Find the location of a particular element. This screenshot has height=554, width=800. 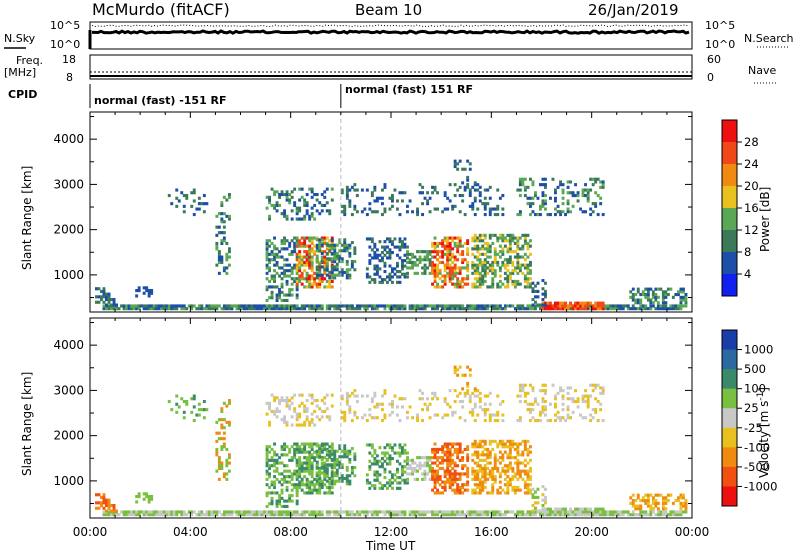

date-title: 26/Jan/2019 is located at coordinates (633, 10).